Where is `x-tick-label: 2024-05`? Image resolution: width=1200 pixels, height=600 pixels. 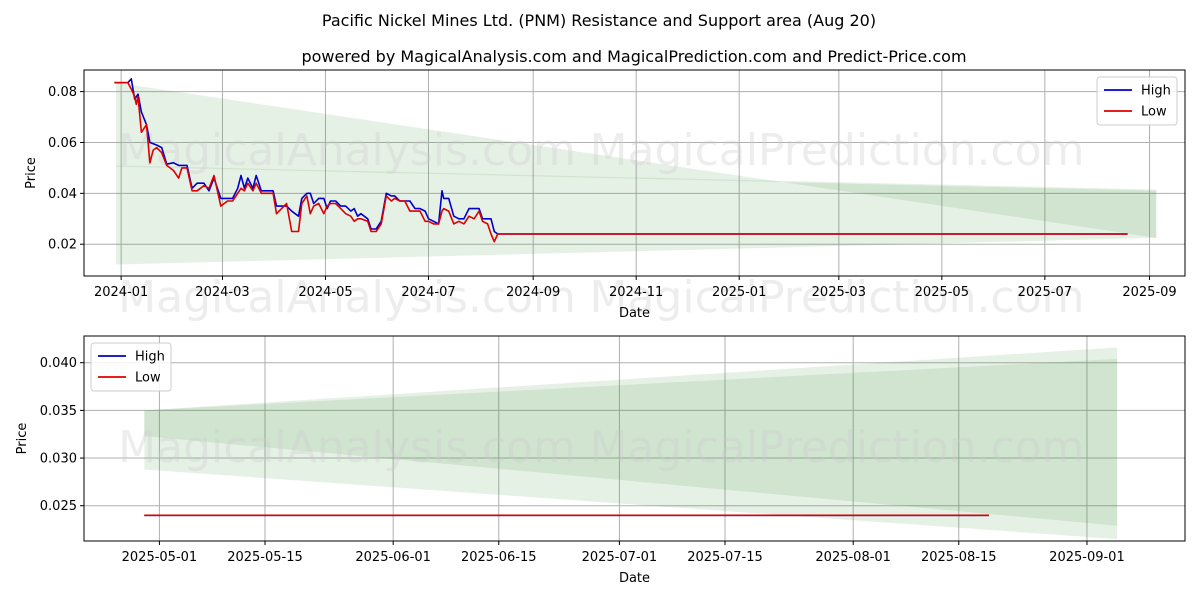 x-tick-label: 2024-05 is located at coordinates (325, 292).